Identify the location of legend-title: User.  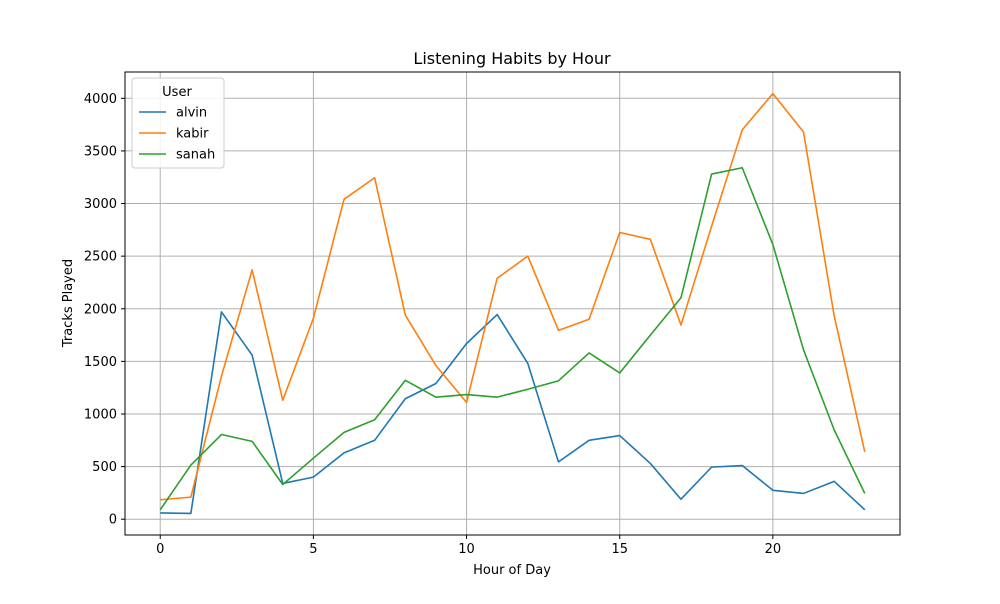
(177, 92).